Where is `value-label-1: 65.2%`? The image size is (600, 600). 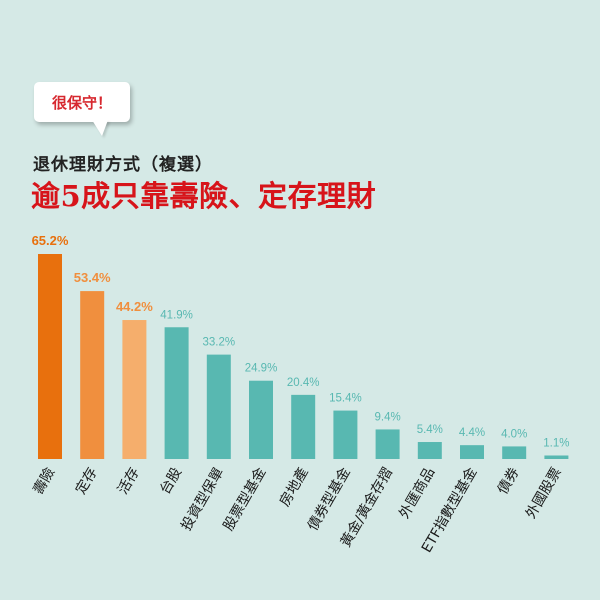 value-label-1: 65.2% is located at coordinates (50, 240).